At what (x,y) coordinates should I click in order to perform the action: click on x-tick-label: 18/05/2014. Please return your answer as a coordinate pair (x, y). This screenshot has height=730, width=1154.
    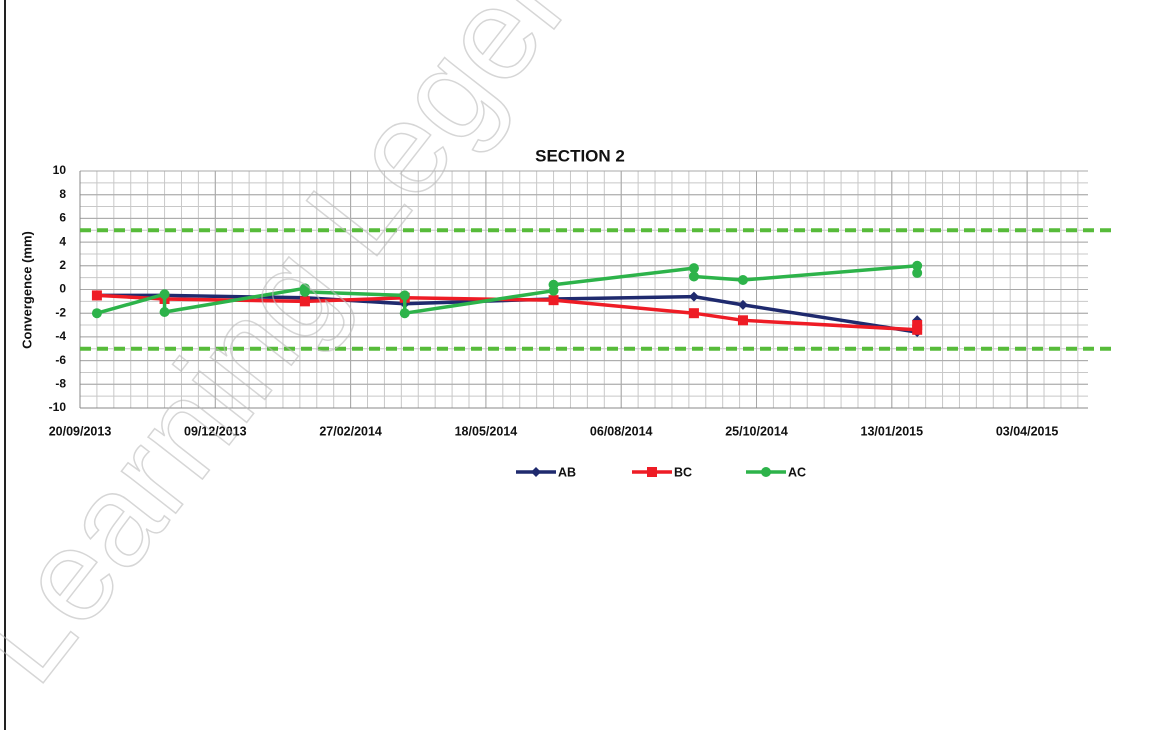
    Looking at the image, I should click on (486, 431).